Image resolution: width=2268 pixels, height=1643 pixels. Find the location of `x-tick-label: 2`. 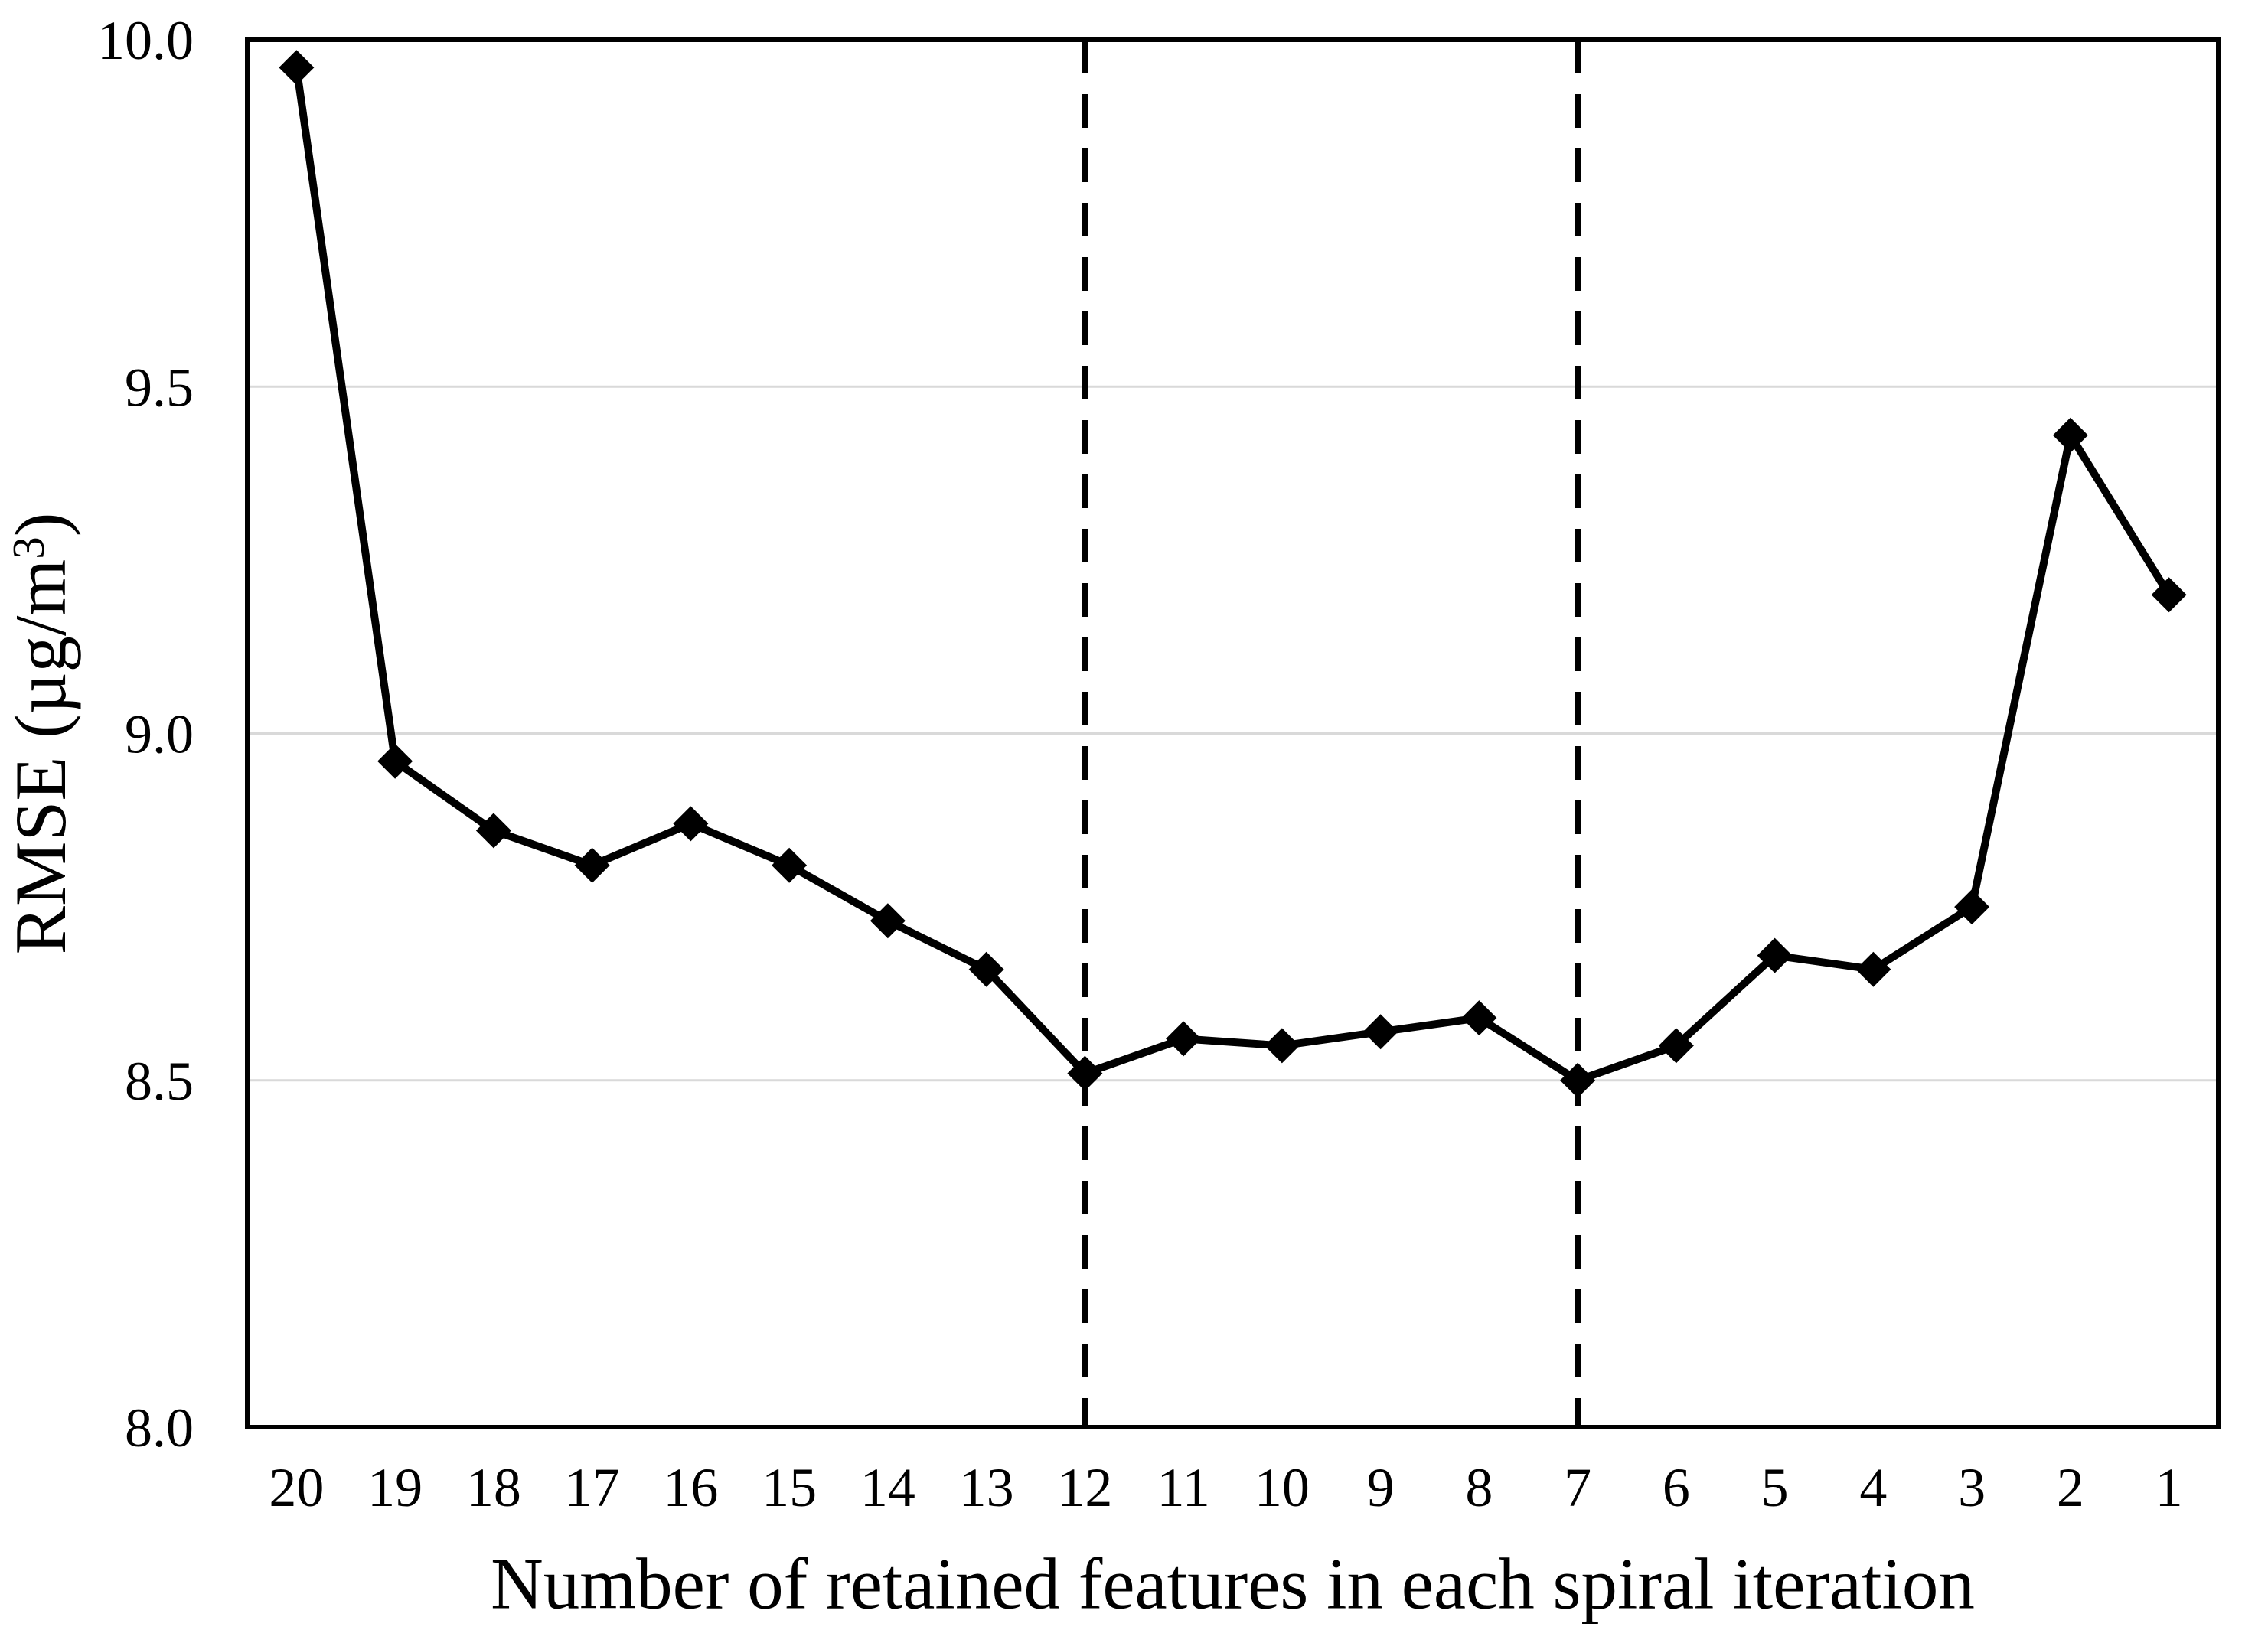

x-tick-label: 2 is located at coordinates (2070, 1487).